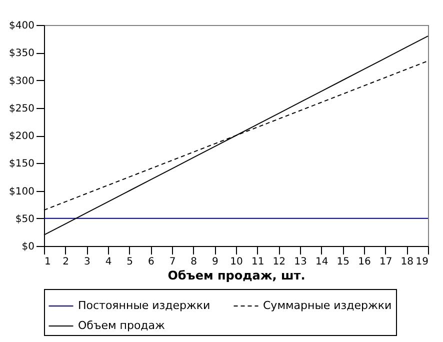 The height and width of the screenshot is (342, 443). What do you see at coordinates (47, 262) in the screenshot?
I see `x-tick-label: 1` at bounding box center [47, 262].